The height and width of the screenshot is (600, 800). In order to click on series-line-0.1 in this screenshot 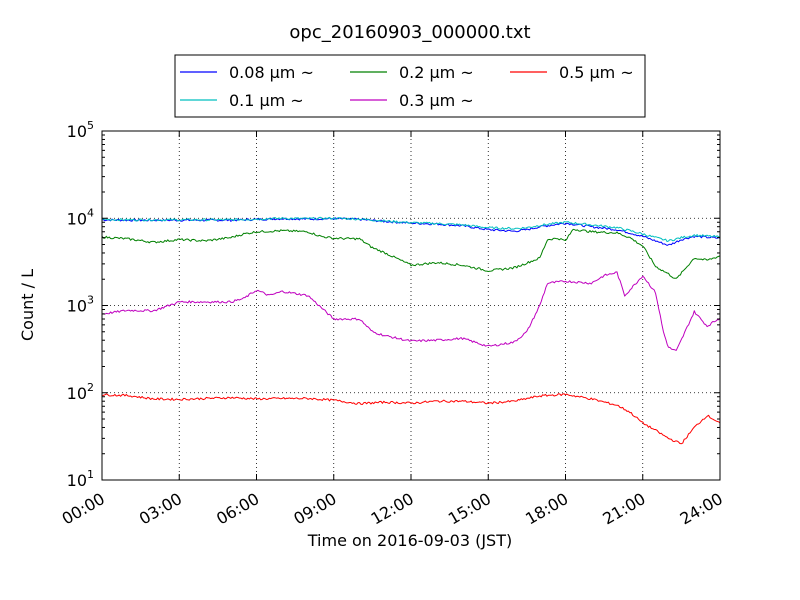, I will do `click(411, 229)`.